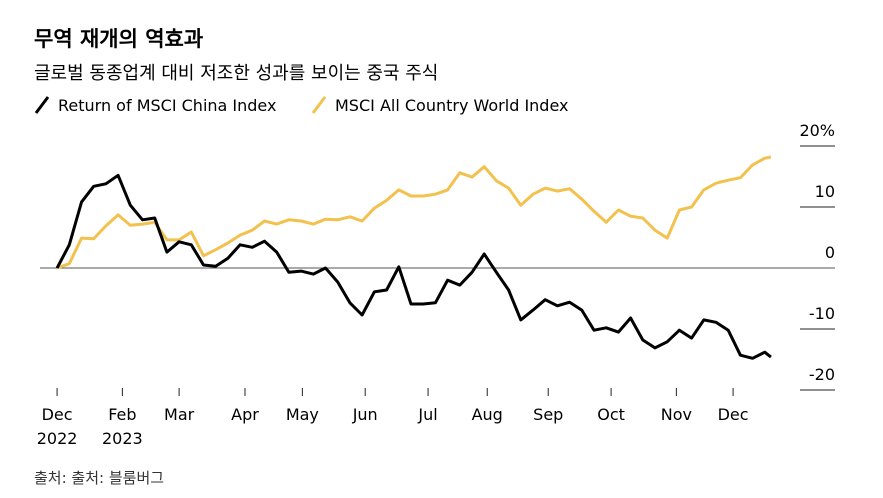  Describe the element at coordinates (452, 105) in the screenshot. I see `legend-label: MSCI All Country World Index` at that location.